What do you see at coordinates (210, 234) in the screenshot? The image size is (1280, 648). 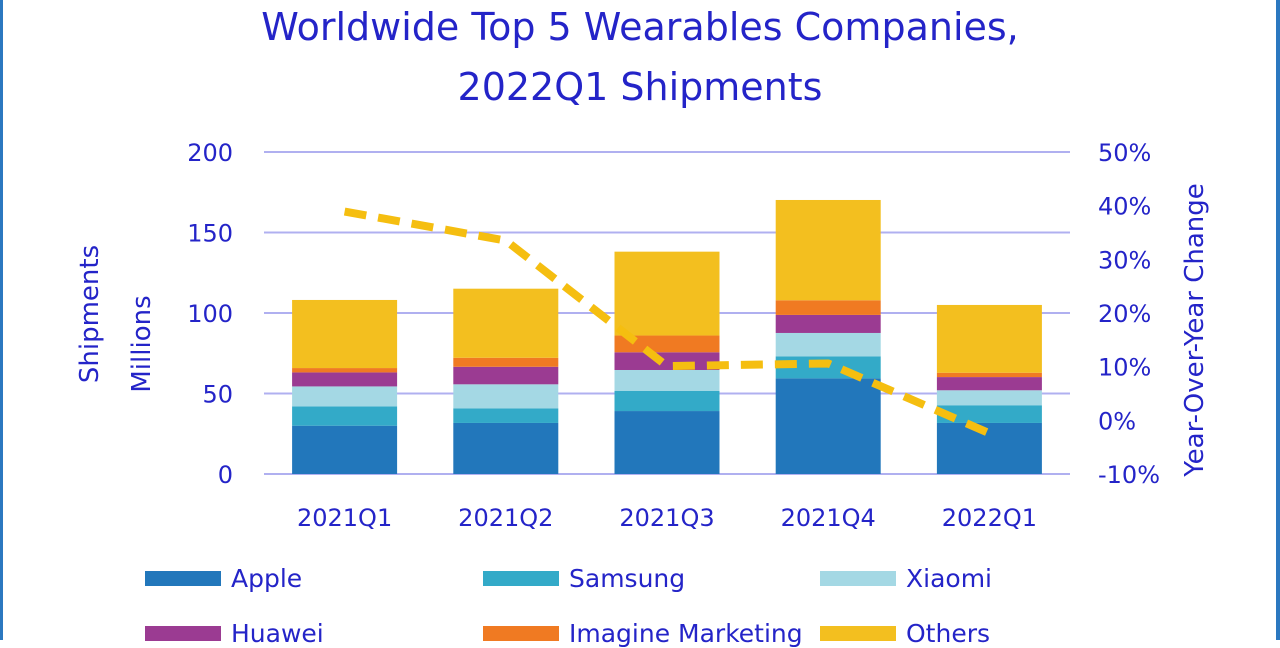 I see `y-tick-label: 150` at bounding box center [210, 234].